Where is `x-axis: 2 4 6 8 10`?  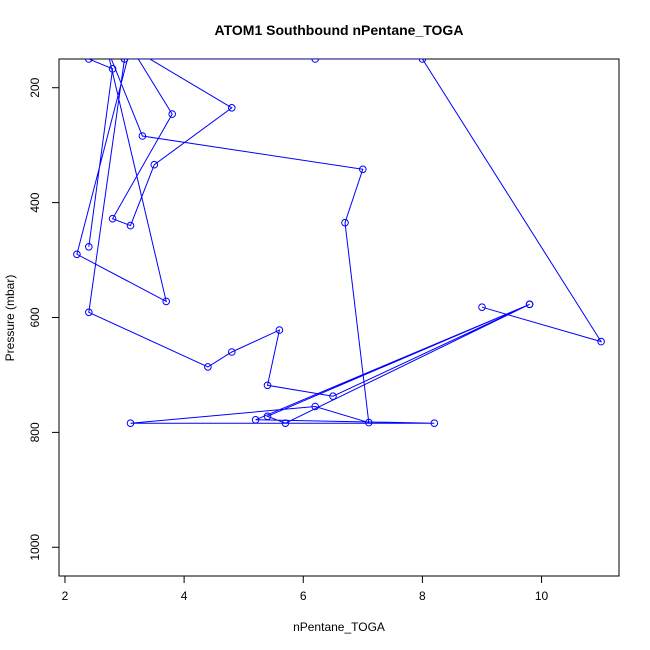 x-axis: 2 4 6 8 10 is located at coordinates (305, 589).